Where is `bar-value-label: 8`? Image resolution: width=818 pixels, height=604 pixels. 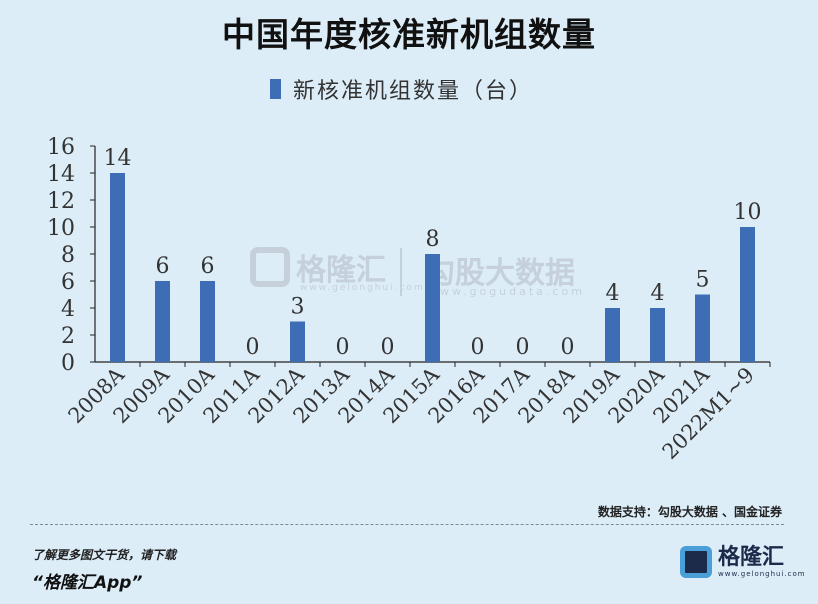 bar-value-label: 8 is located at coordinates (433, 239).